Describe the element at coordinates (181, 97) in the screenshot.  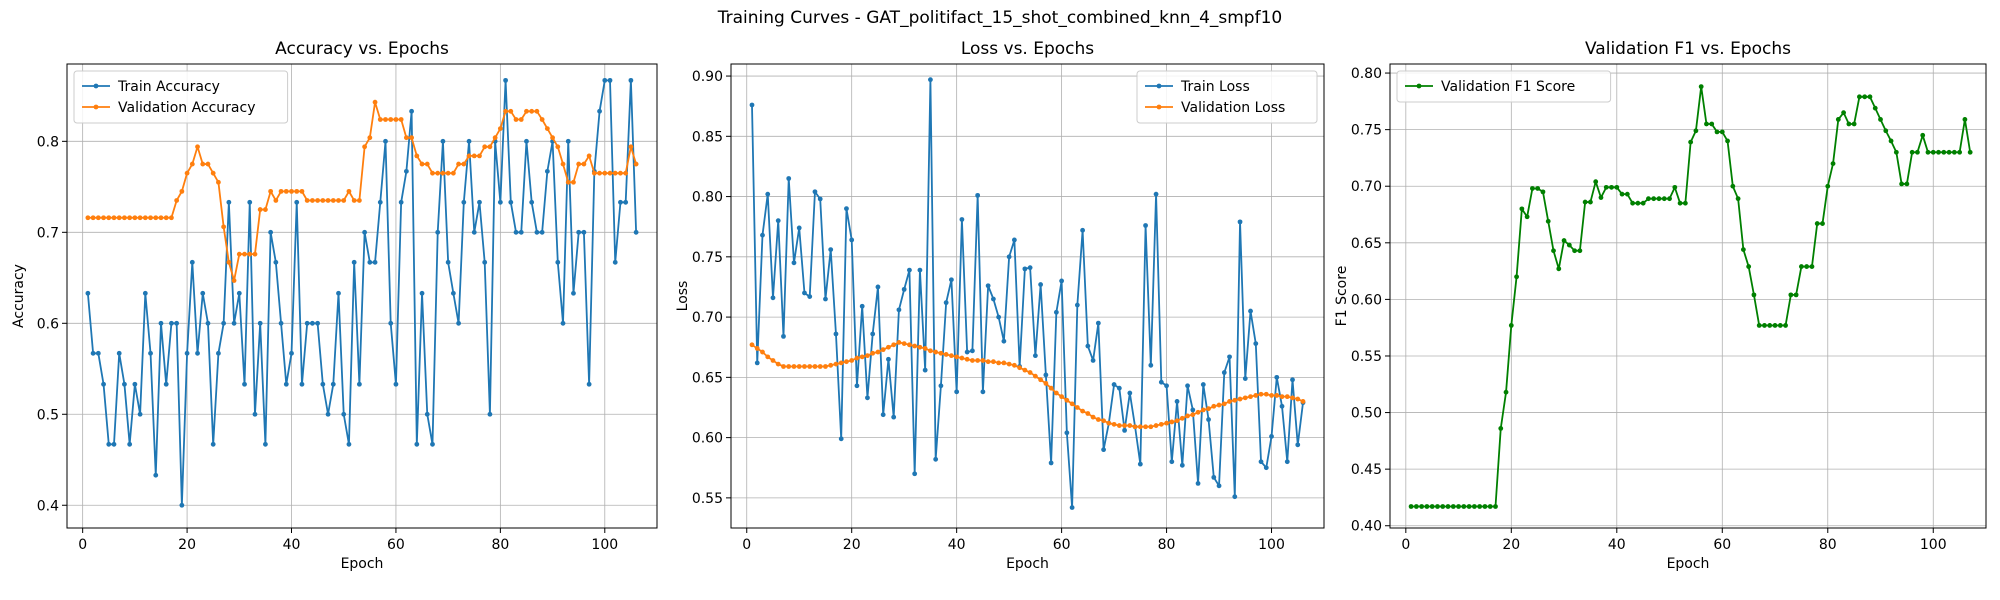
I see `legend: Train Accuracy Validation Accuracy` at that location.